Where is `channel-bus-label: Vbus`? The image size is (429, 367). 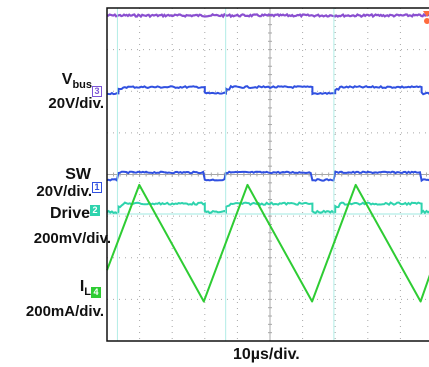 channel-bus-label: Vbus is located at coordinates (76, 81).